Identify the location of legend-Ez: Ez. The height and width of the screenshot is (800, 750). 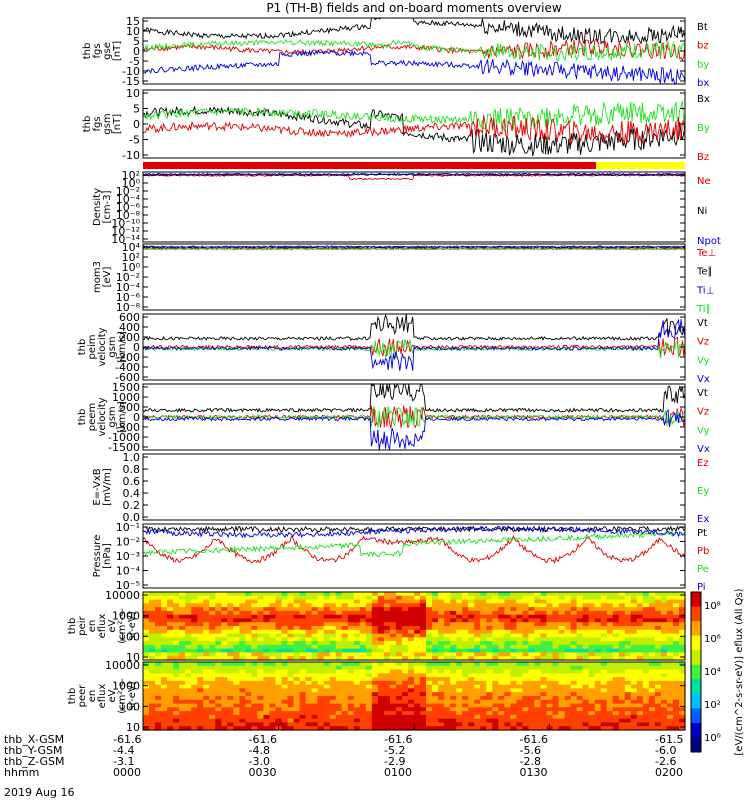
(703, 463).